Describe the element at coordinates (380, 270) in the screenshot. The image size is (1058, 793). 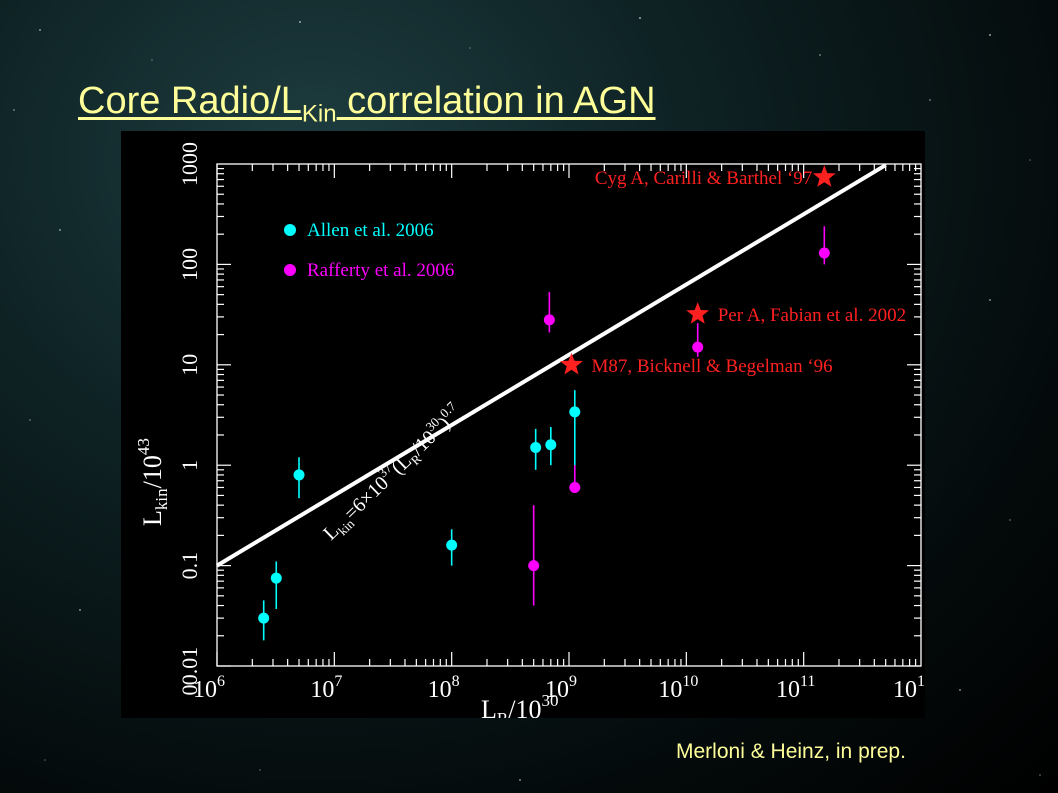
I see `legend-label: Rafferty et al. 2006` at that location.